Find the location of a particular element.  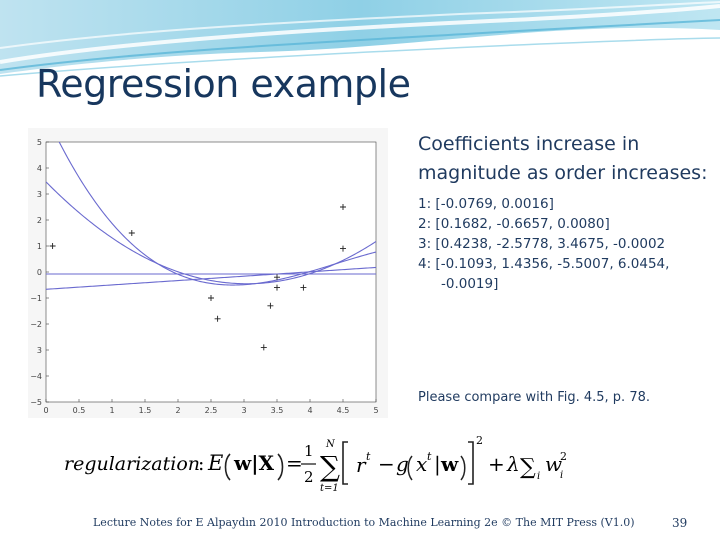

x-tick-label: 3.5 is located at coordinates (277, 410).